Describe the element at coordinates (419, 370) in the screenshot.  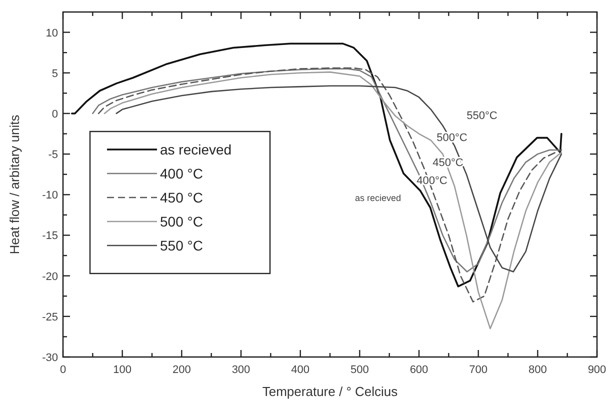
I see `x-tick-label: 600` at that location.